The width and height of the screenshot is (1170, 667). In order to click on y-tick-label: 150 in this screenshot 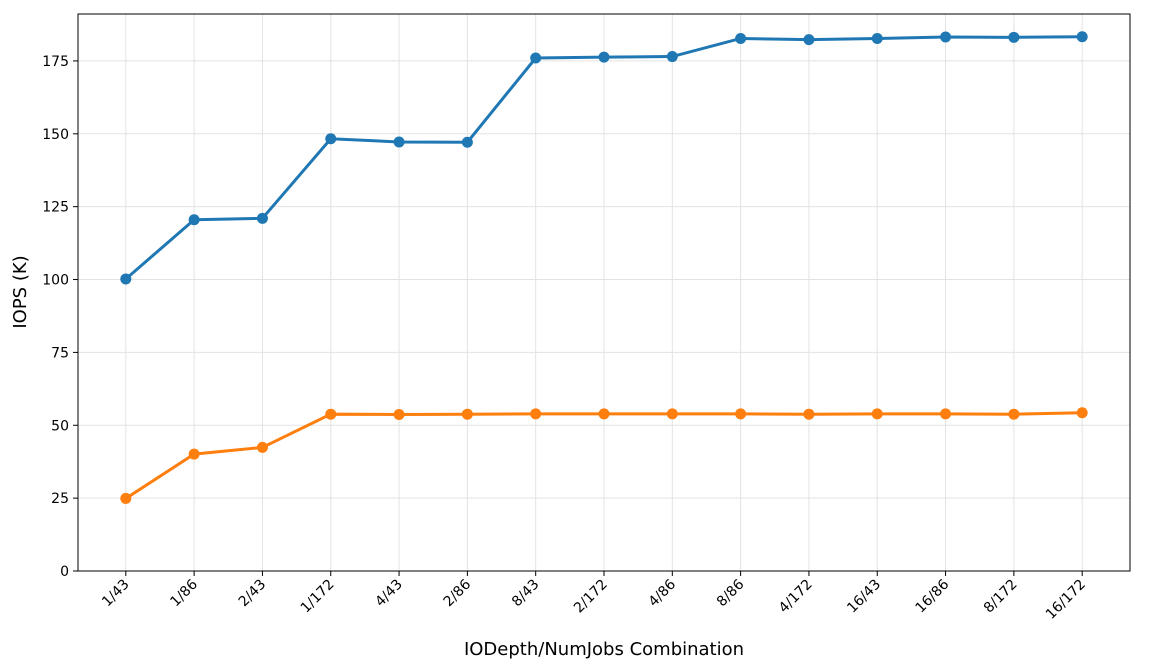, I will do `click(55, 135)`.